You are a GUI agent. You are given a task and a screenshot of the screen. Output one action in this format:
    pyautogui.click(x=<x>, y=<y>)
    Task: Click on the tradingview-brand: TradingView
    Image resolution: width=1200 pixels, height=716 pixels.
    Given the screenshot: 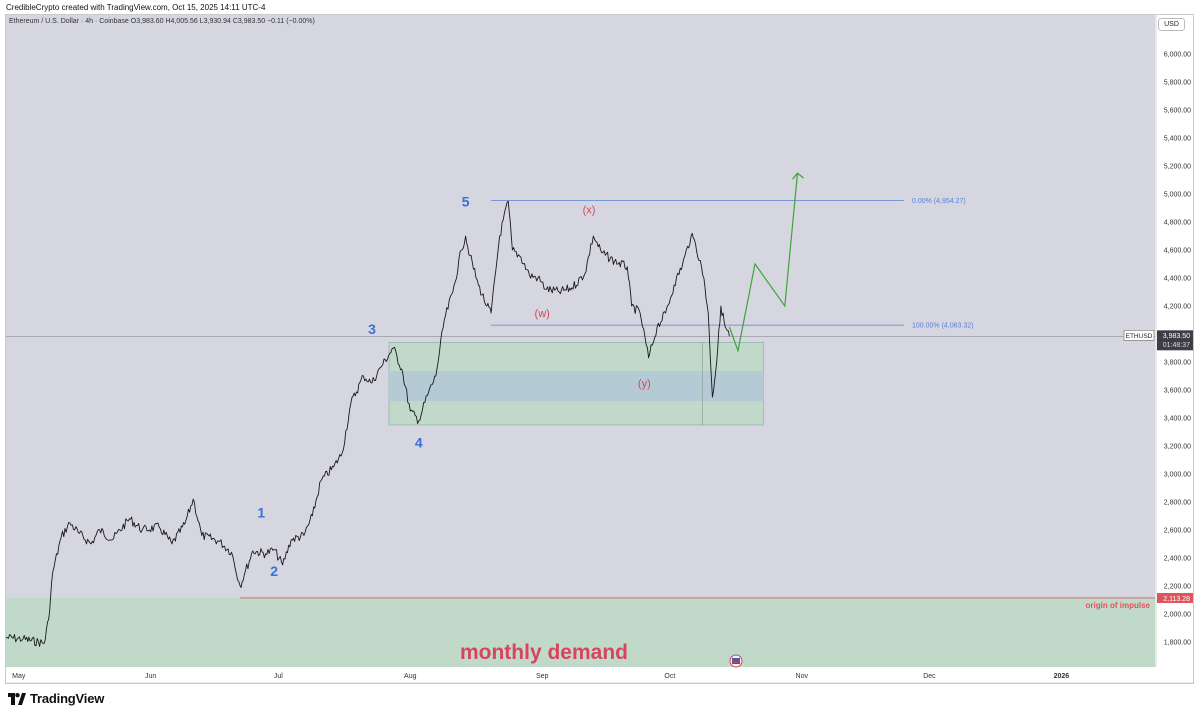 What is the action you would take?
    pyautogui.click(x=56, y=698)
    